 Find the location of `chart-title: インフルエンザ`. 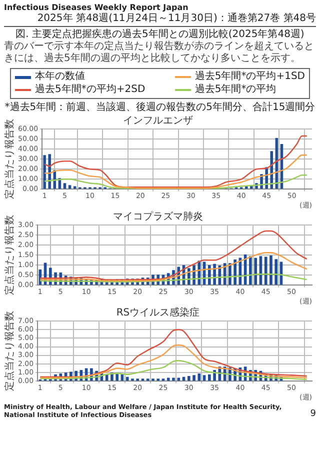

chart-title: インフルエンザ is located at coordinates (158, 121).